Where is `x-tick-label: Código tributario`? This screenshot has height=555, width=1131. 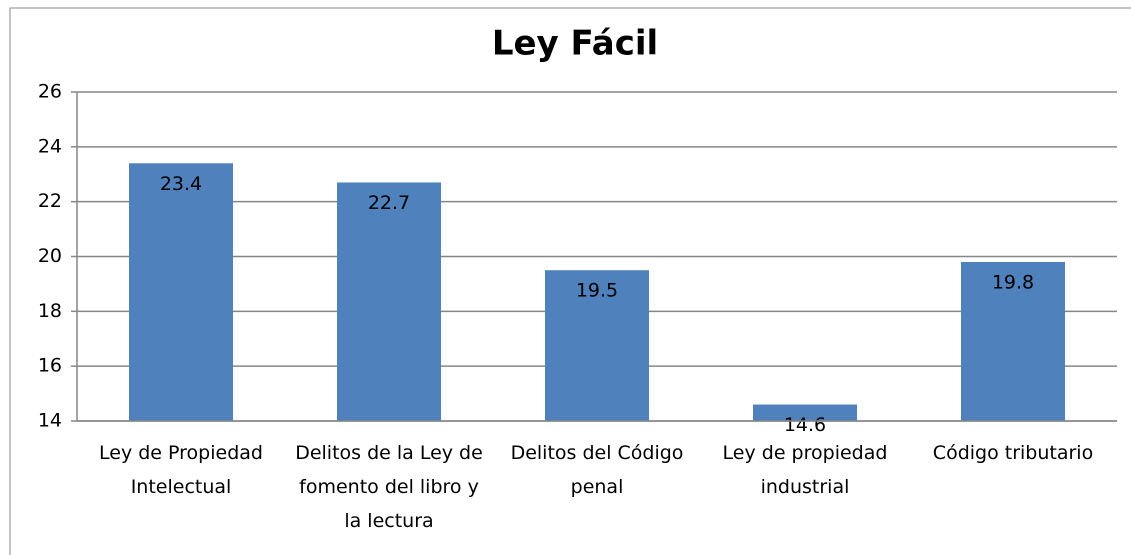
x-tick-label: Código tributario is located at coordinates (1013, 453).